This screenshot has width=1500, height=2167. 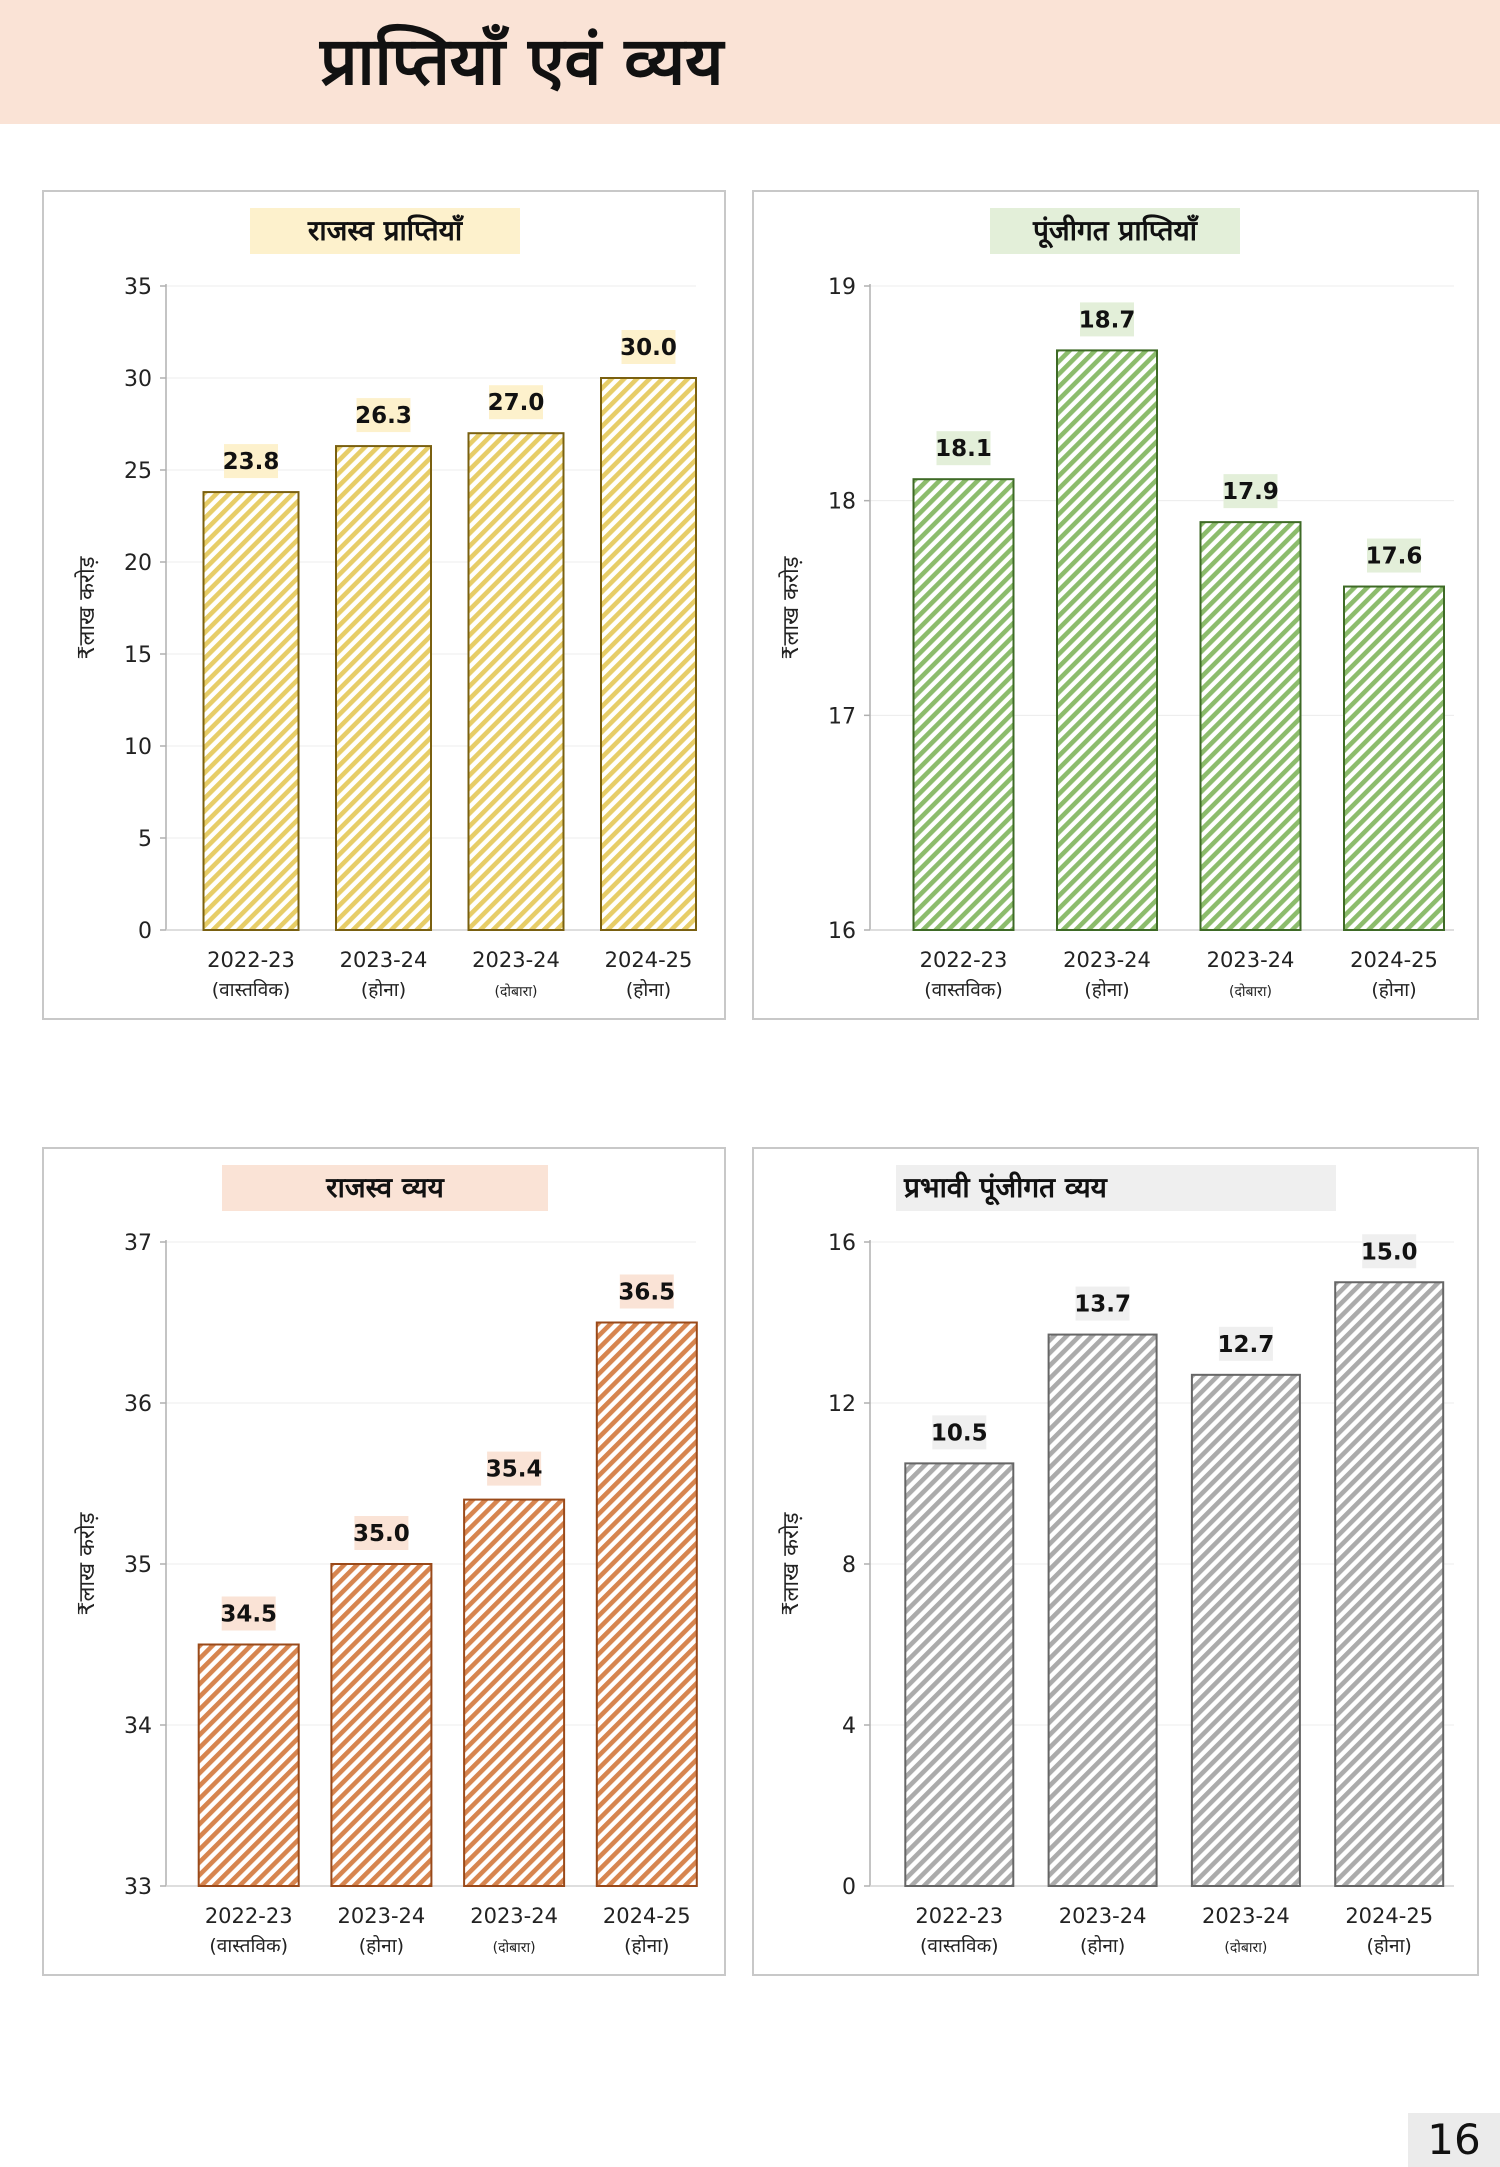 I want to click on chart-title: प्रभावी पूंजीगत व्यय, so click(x=1006, y=1188).